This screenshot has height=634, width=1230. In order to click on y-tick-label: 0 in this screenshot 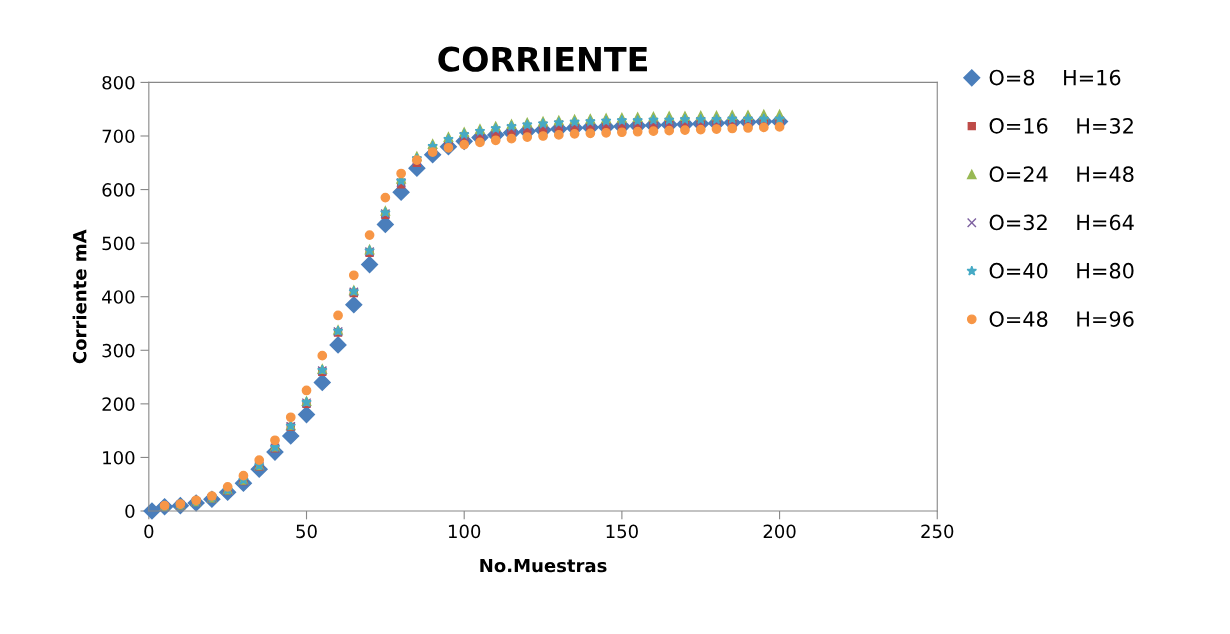, I will do `click(130, 511)`.